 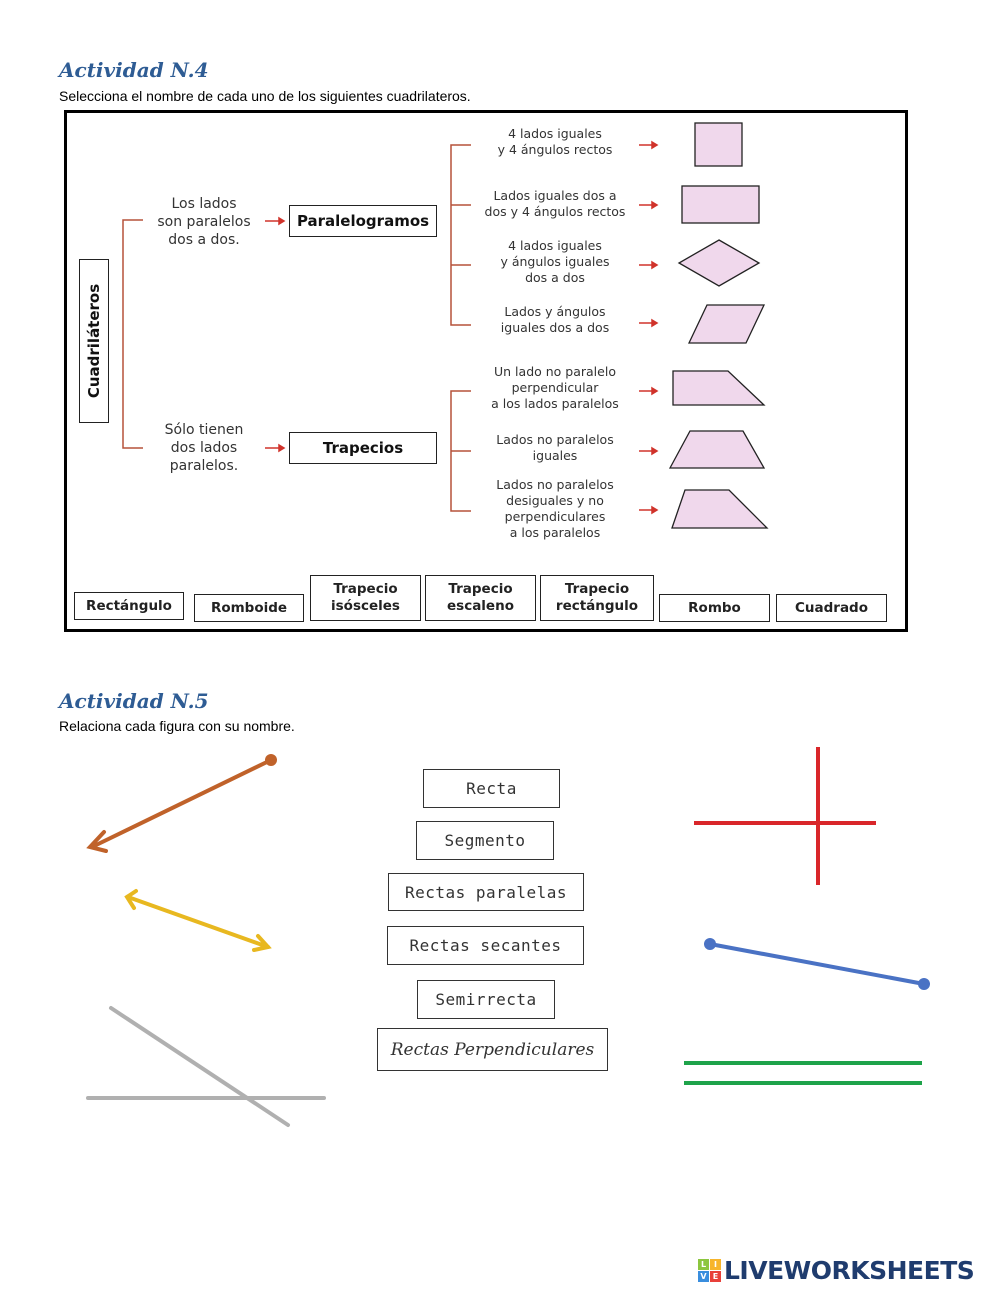 I want to click on logo-letter: V, so click(x=703, y=1276).